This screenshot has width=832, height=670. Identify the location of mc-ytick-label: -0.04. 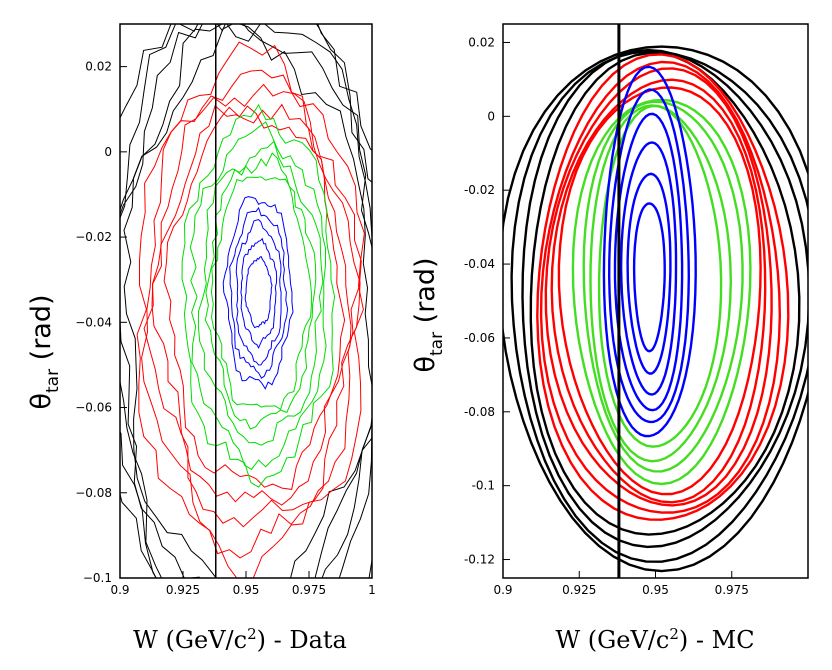
(479, 264).